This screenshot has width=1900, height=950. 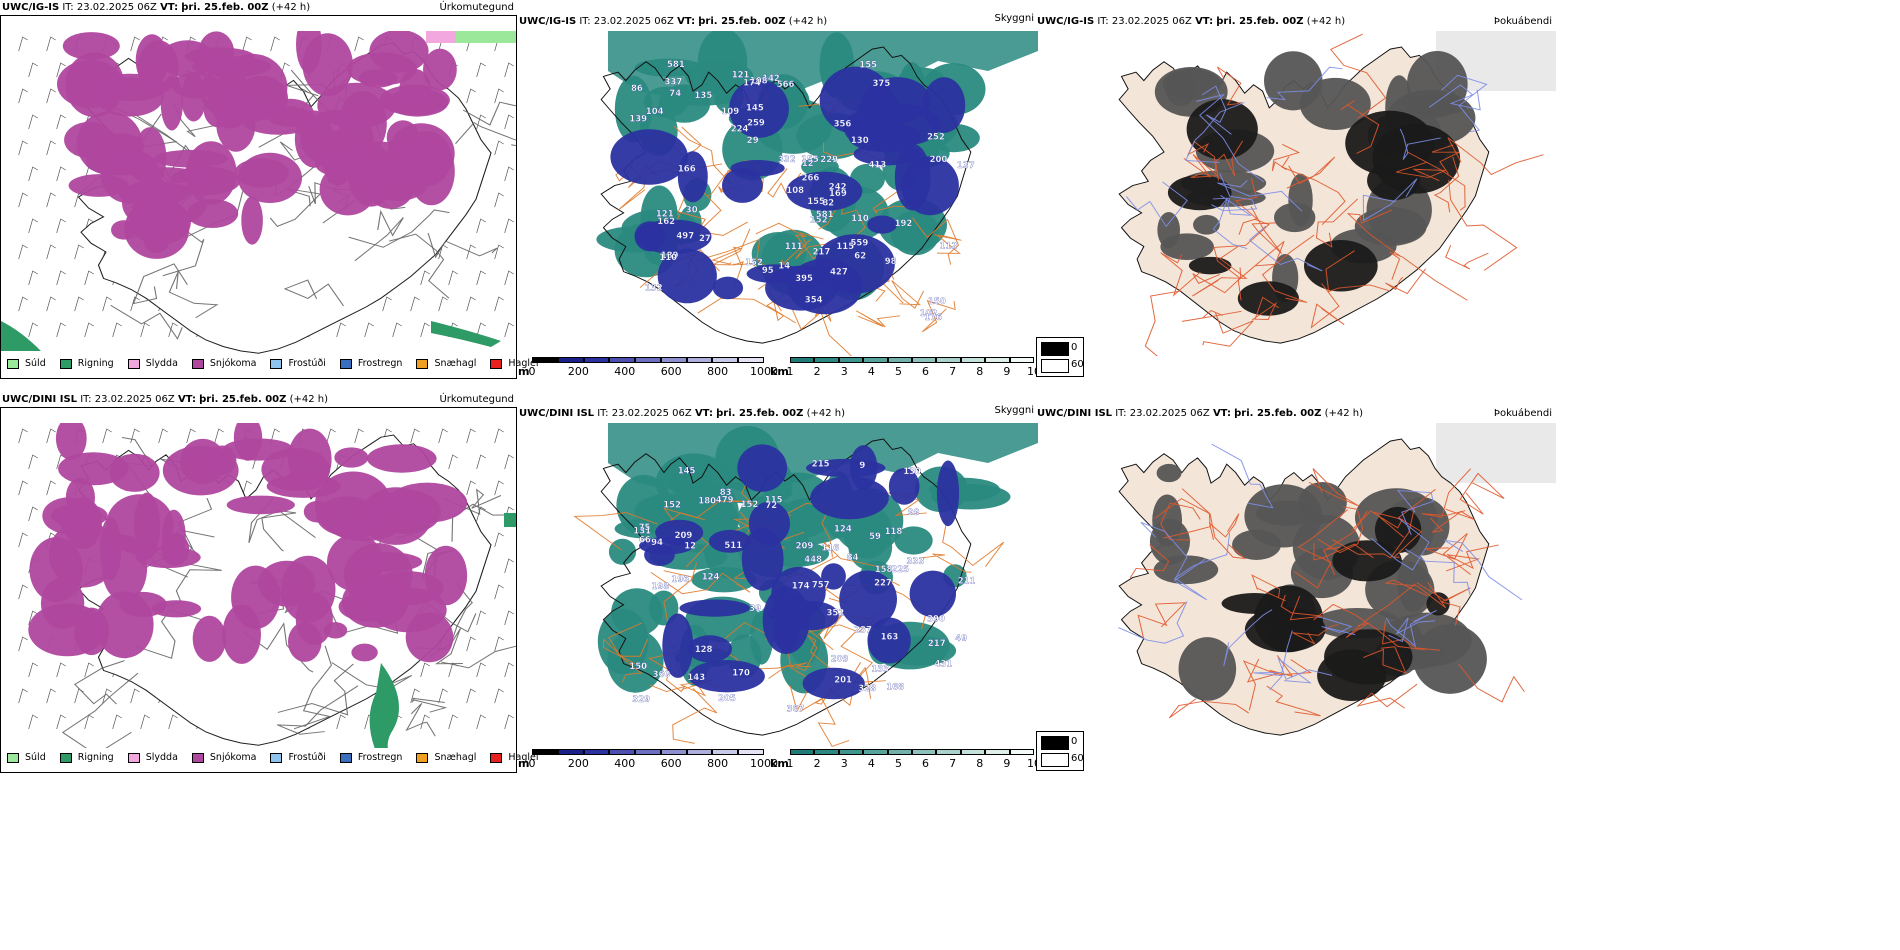 I want to click on legend-item: Snjókoma, so click(x=223, y=363).